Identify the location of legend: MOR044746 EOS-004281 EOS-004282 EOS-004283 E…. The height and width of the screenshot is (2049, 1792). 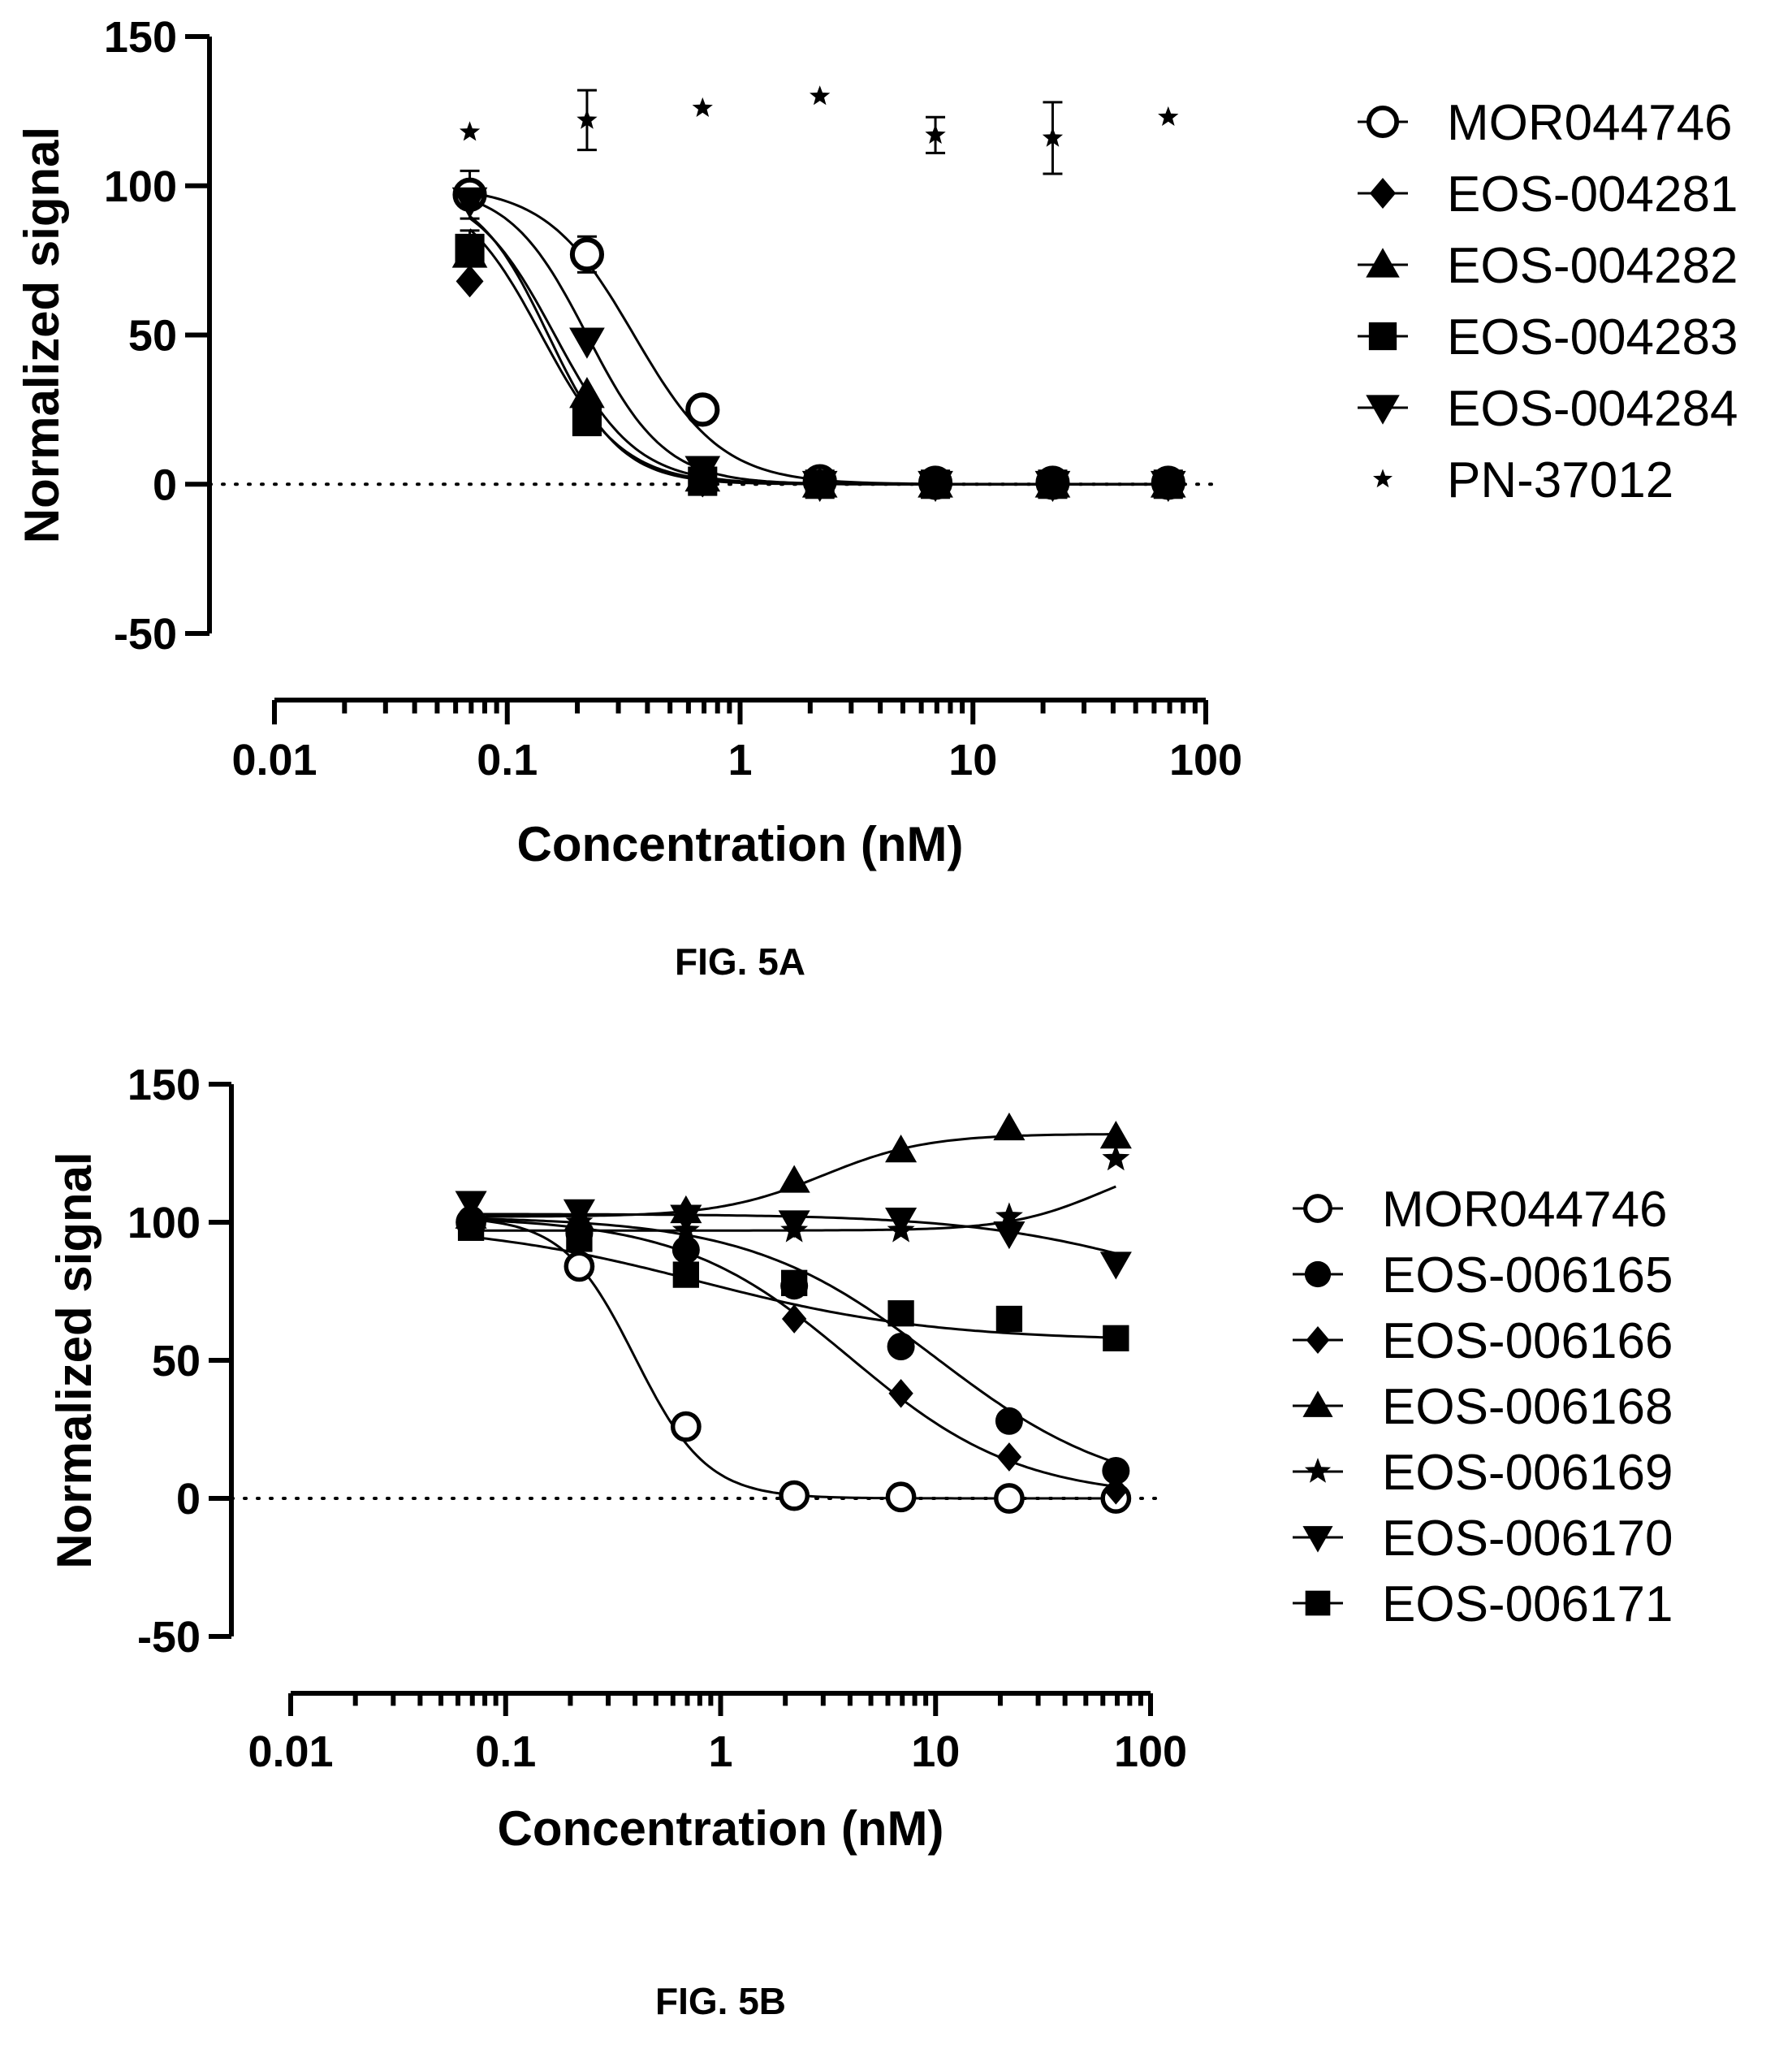
(1548, 301).